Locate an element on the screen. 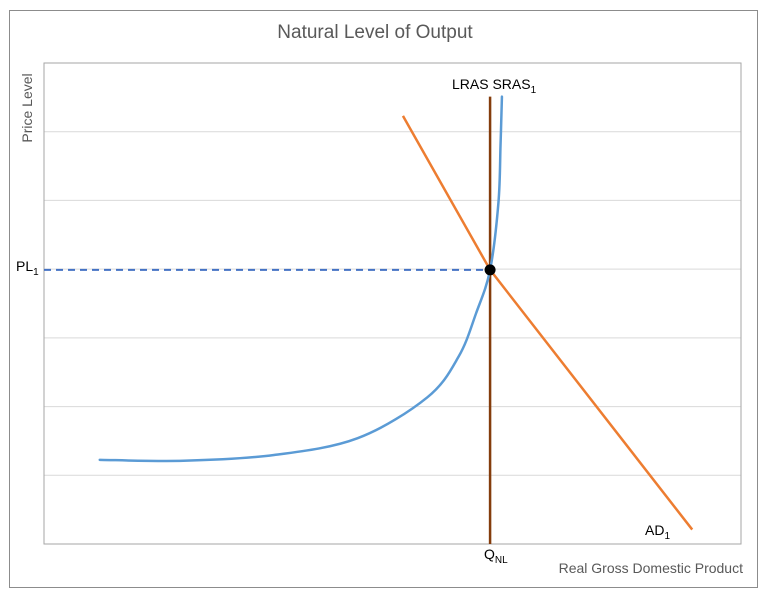  pl-label: PL1 is located at coordinates (27, 268).